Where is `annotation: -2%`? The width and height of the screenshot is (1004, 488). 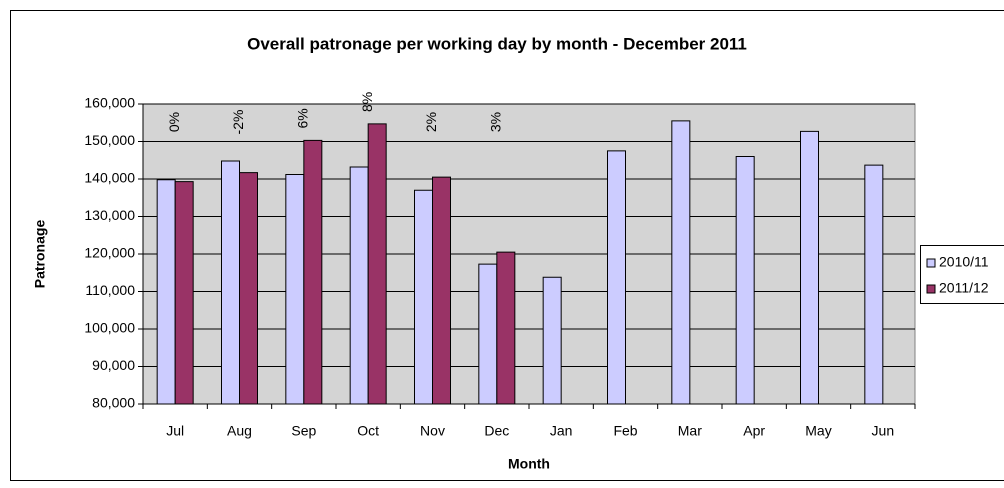 annotation: -2% is located at coordinates (238, 122).